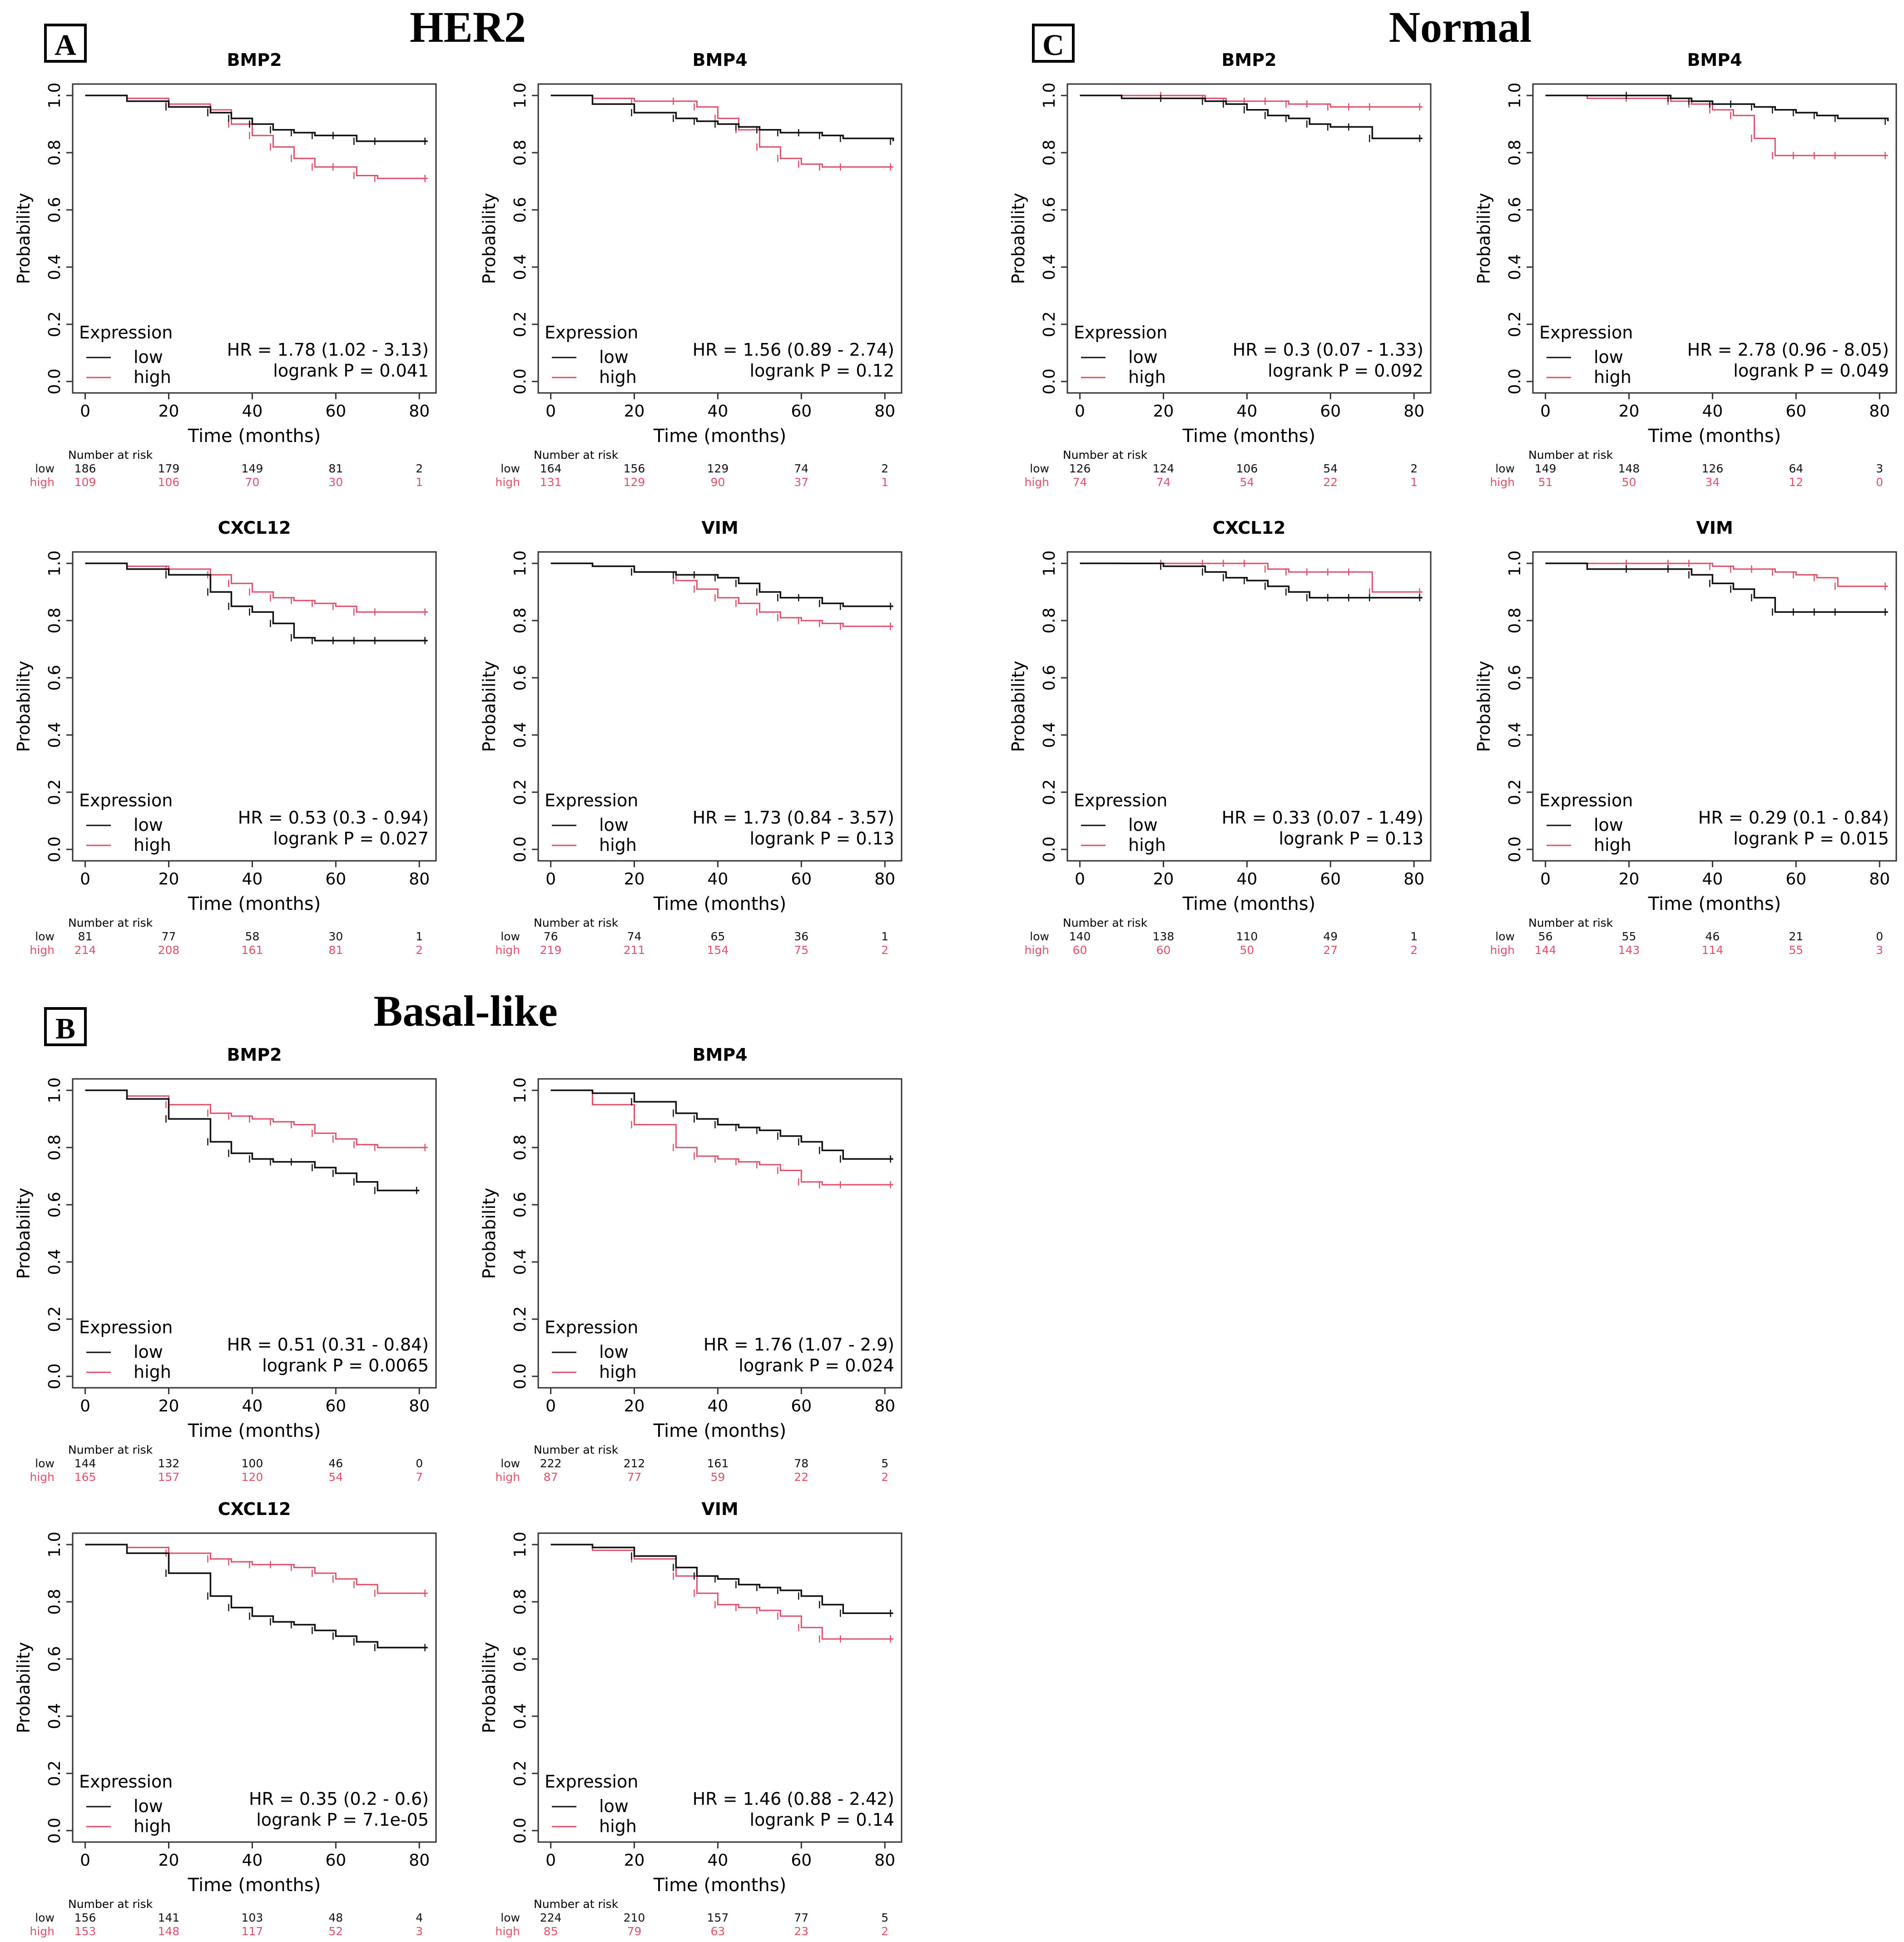 The width and height of the screenshot is (1904, 1942). I want to click on risk-count-high: 74, so click(1163, 482).